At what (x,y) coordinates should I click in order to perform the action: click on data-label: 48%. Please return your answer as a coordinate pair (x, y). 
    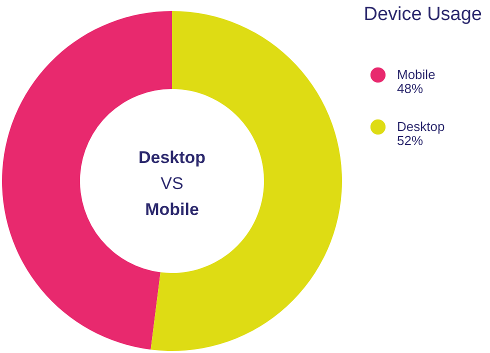
    Looking at the image, I should click on (410, 88).